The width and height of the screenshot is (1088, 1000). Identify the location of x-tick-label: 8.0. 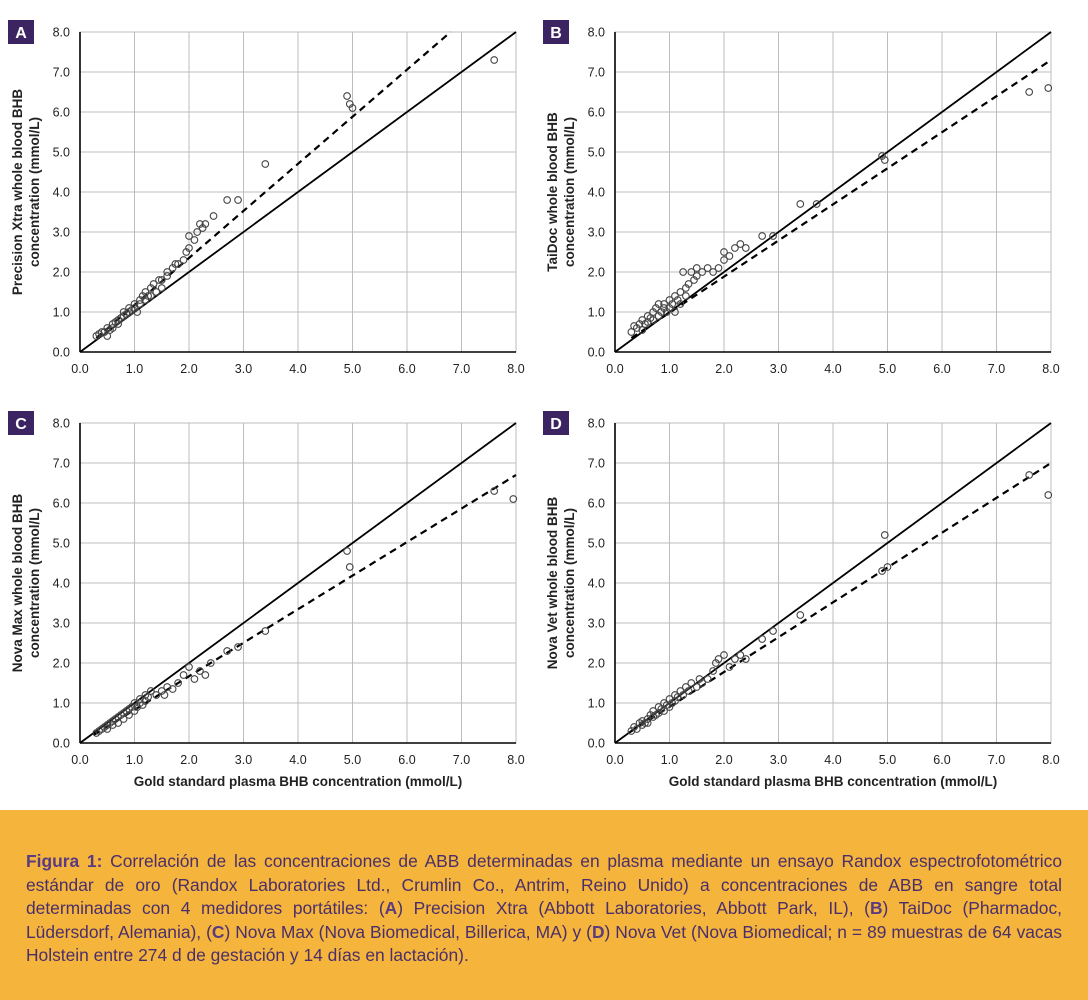
(515, 760).